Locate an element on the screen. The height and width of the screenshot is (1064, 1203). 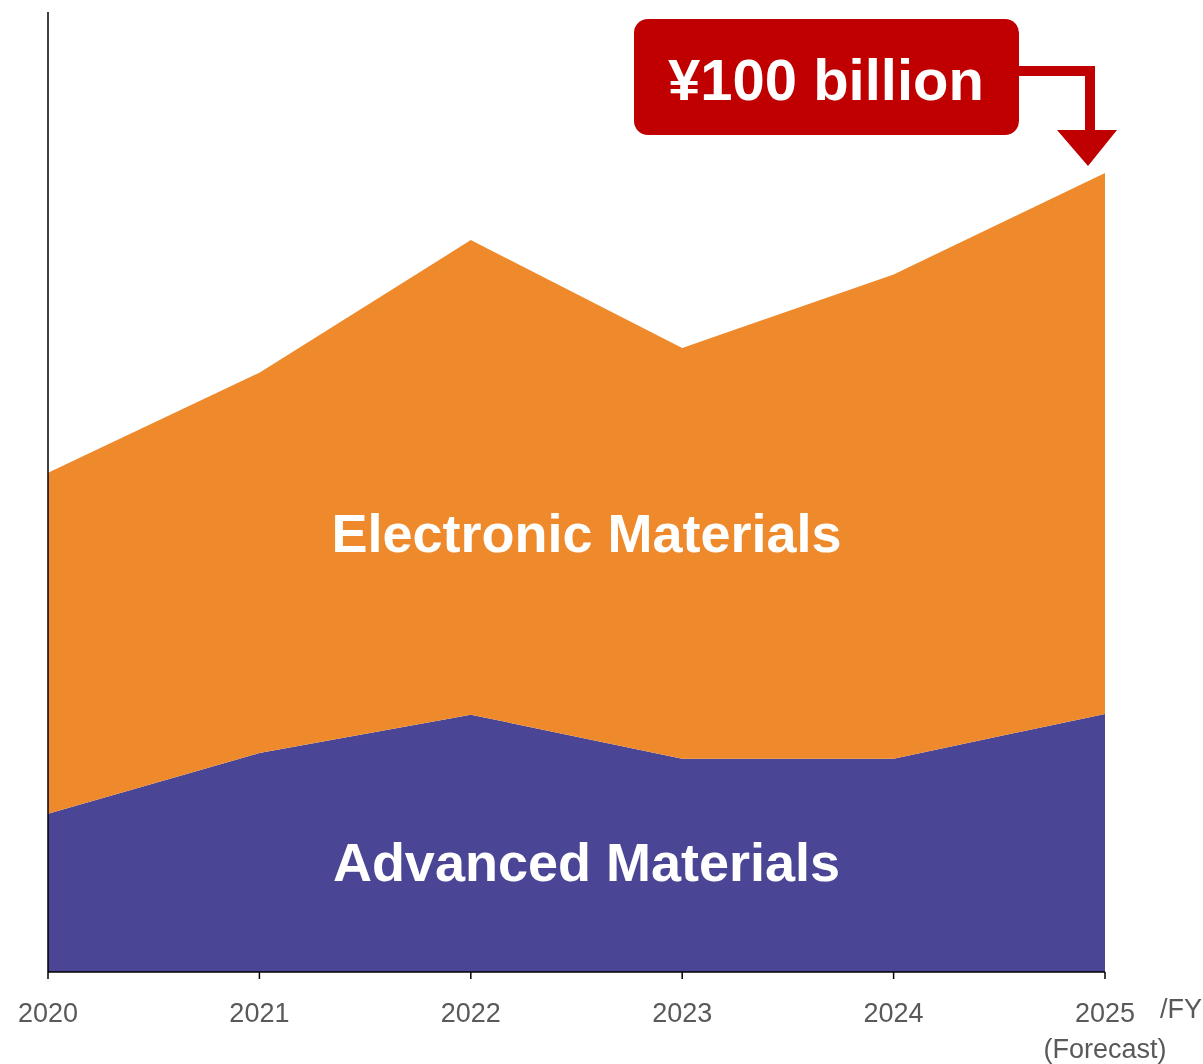
series-label: Electronic Materials is located at coordinates (586, 532).